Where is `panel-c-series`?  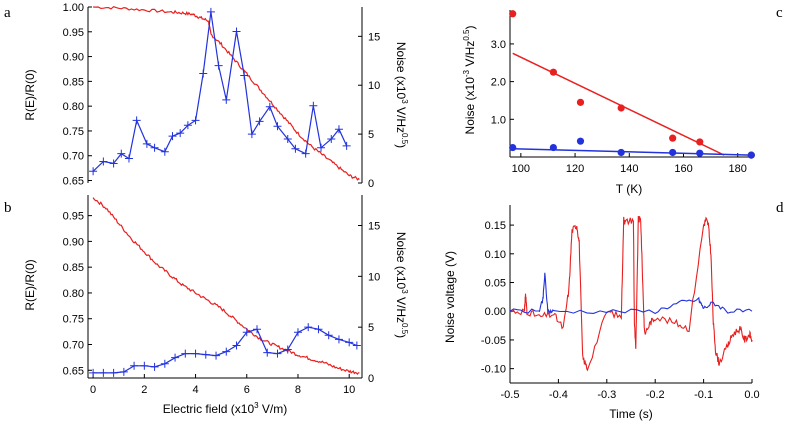
panel-c-series is located at coordinates (632, 84).